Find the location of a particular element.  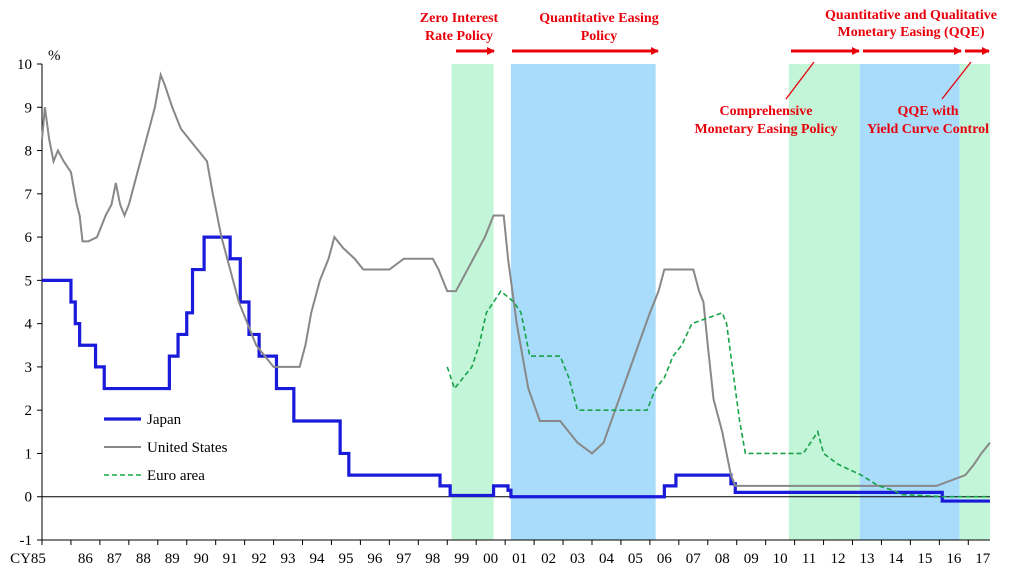

legend-label: United States is located at coordinates (187, 448).